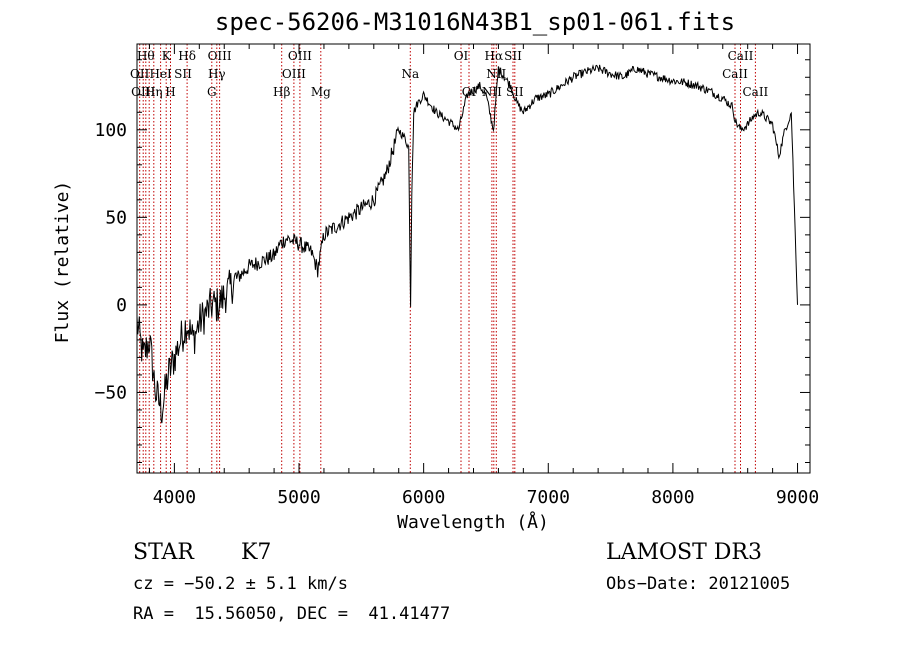 The height and width of the screenshot is (649, 900). I want to click on y-tick-label: −50, so click(110, 392).